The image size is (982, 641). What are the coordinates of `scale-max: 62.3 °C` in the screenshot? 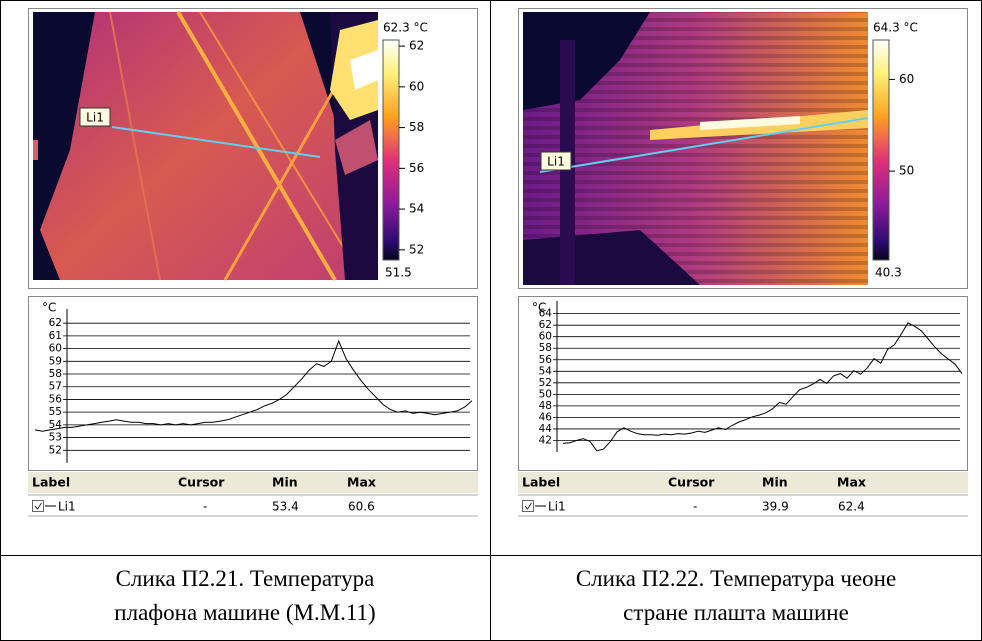 It's located at (405, 28).